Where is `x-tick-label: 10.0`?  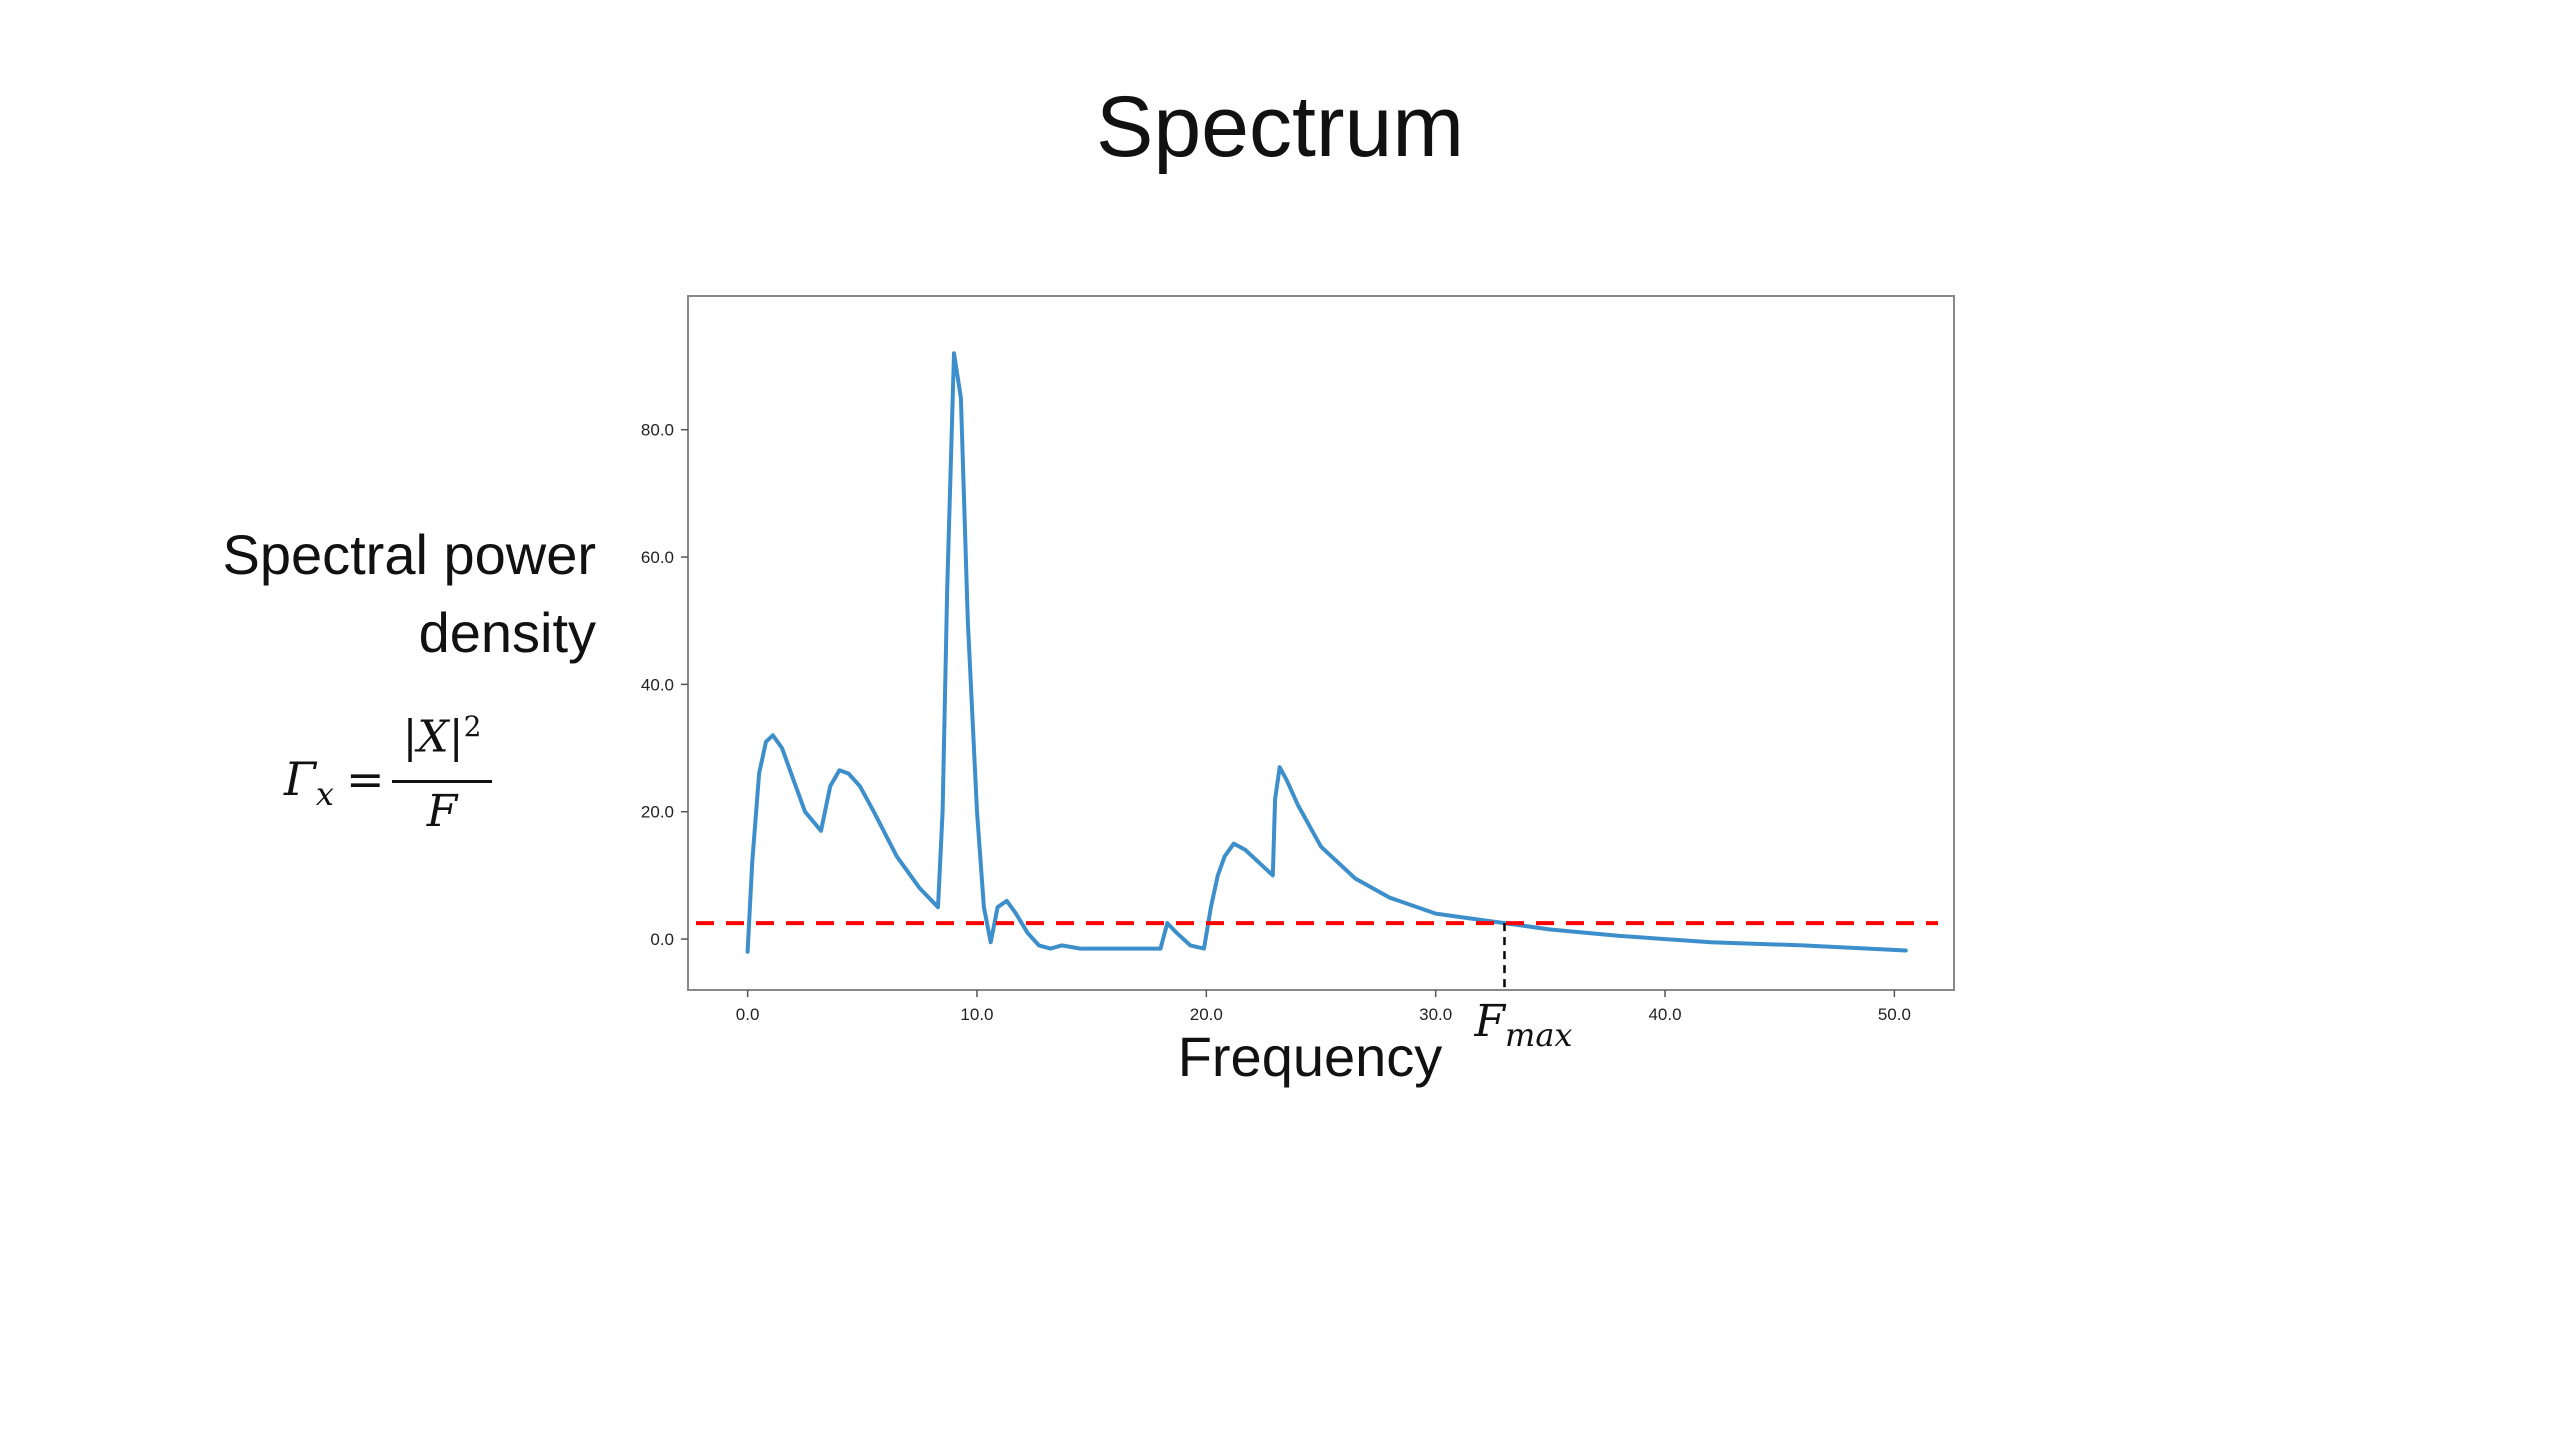
x-tick-label: 10.0 is located at coordinates (976, 1014).